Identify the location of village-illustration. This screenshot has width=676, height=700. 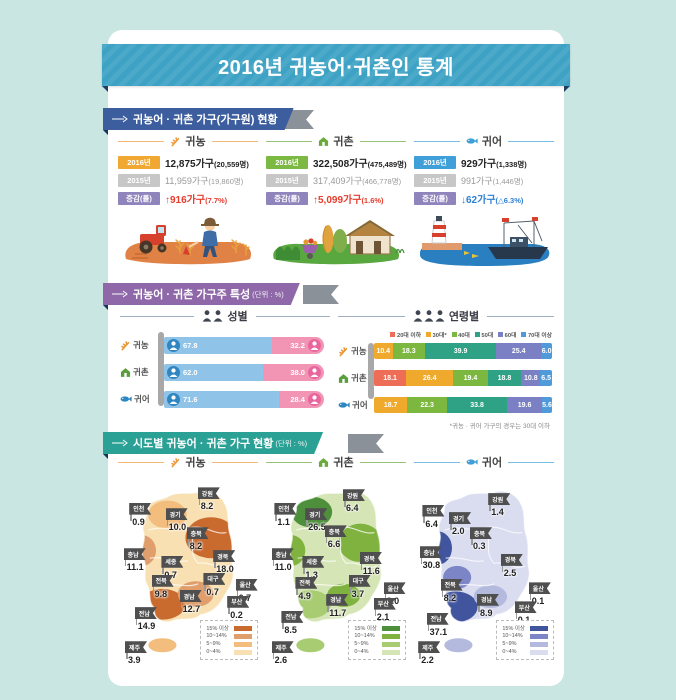
(339, 242).